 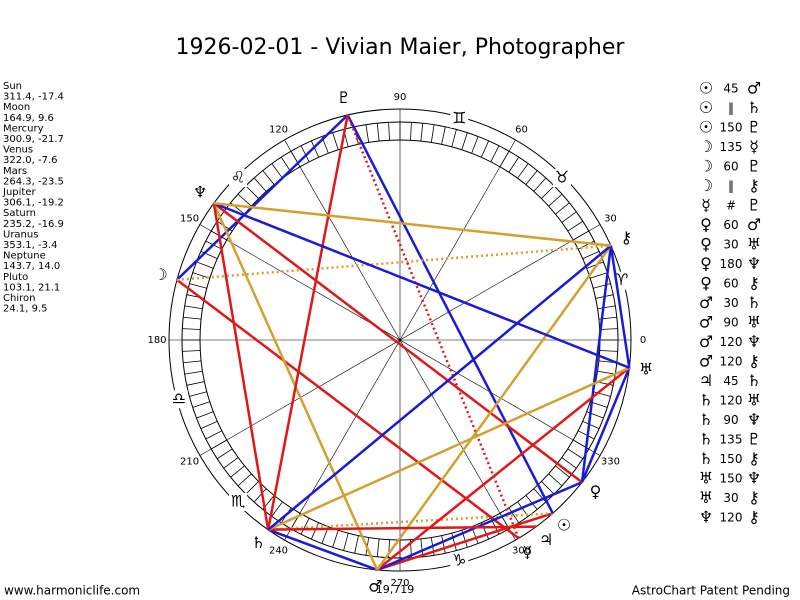 I want to click on planet-name: Saturn, so click(x=19, y=213).